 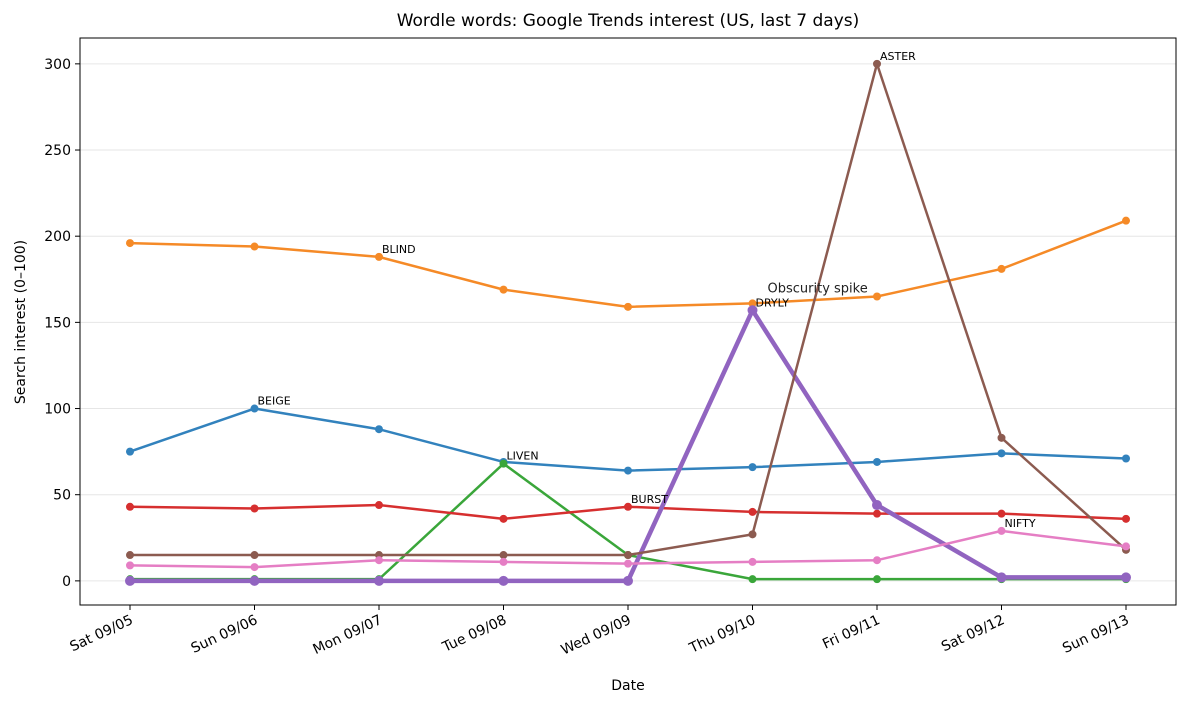 What do you see at coordinates (274, 401) in the screenshot?
I see `point-label-beige: BEIGE` at bounding box center [274, 401].